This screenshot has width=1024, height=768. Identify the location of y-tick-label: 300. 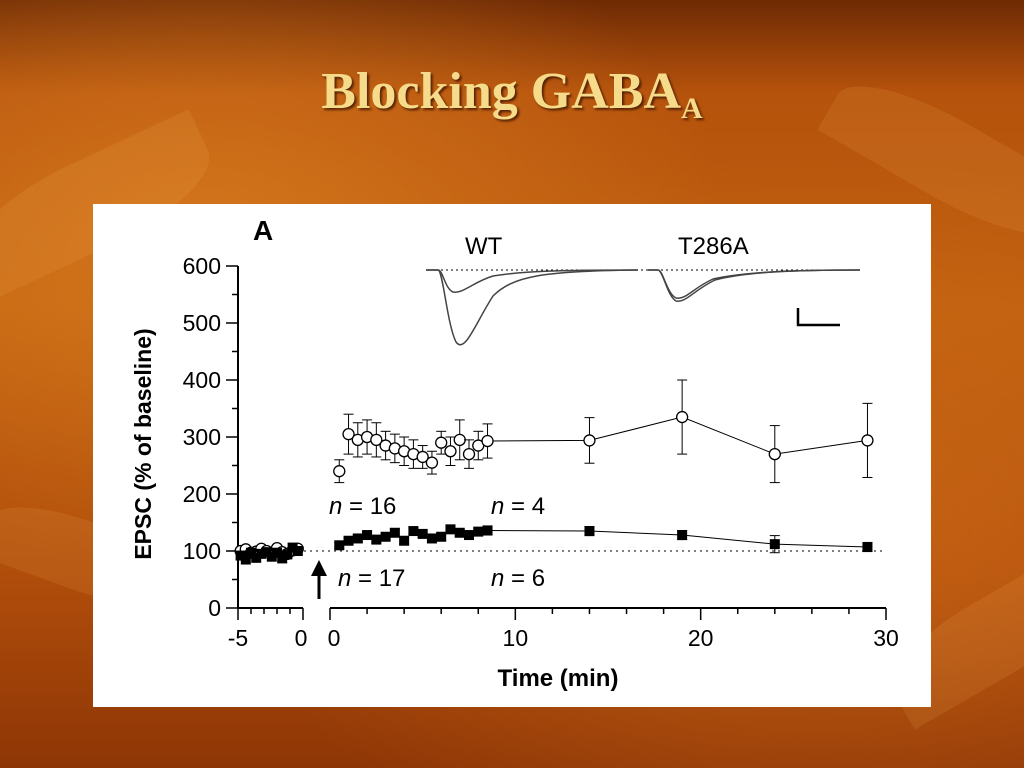
(202, 437).